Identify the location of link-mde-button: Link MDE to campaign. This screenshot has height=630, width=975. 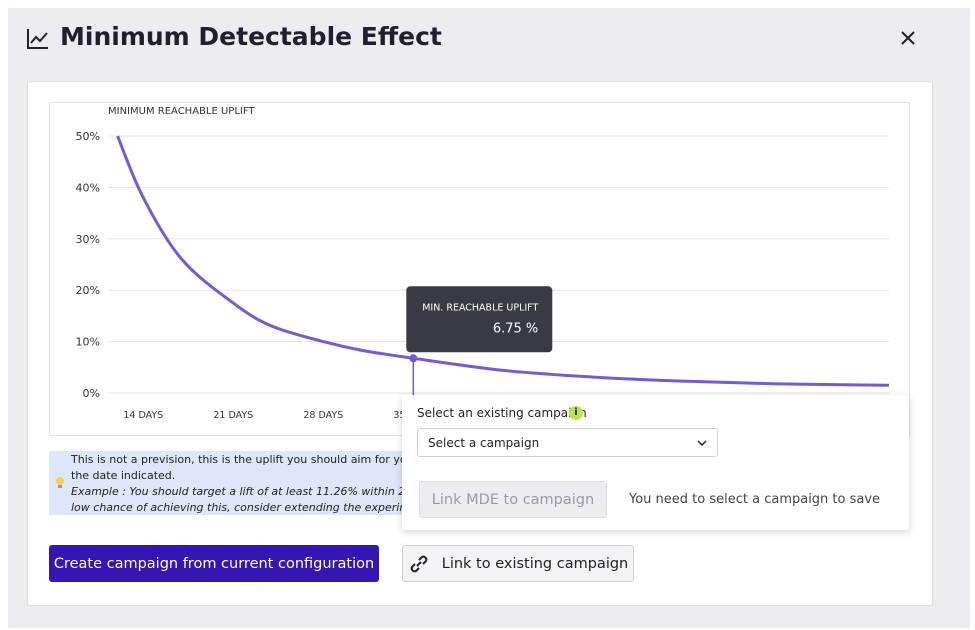
(513, 499).